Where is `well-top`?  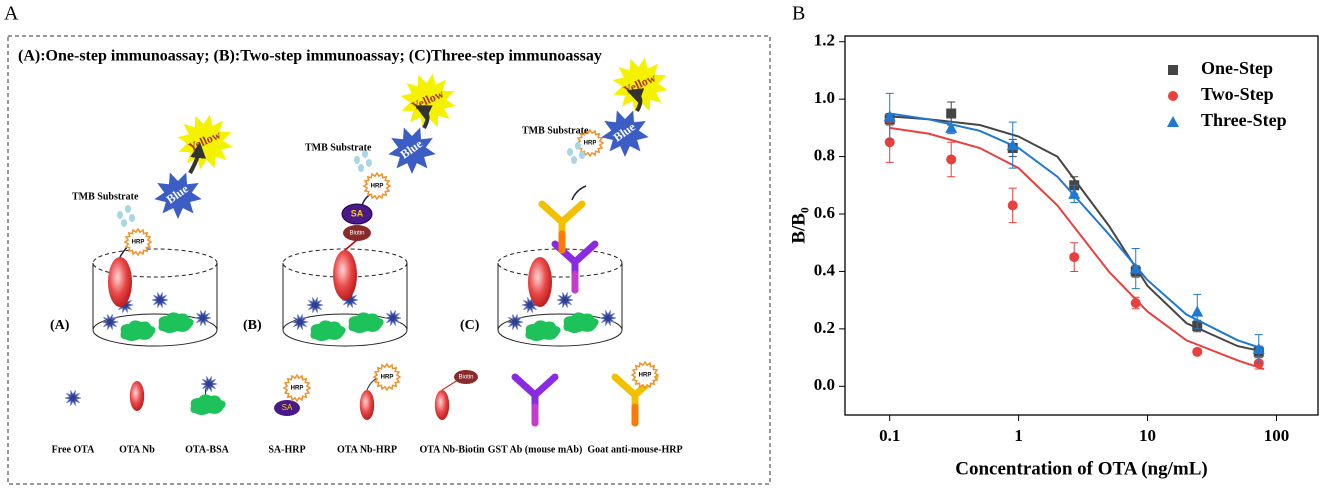 well-top is located at coordinates (155, 263).